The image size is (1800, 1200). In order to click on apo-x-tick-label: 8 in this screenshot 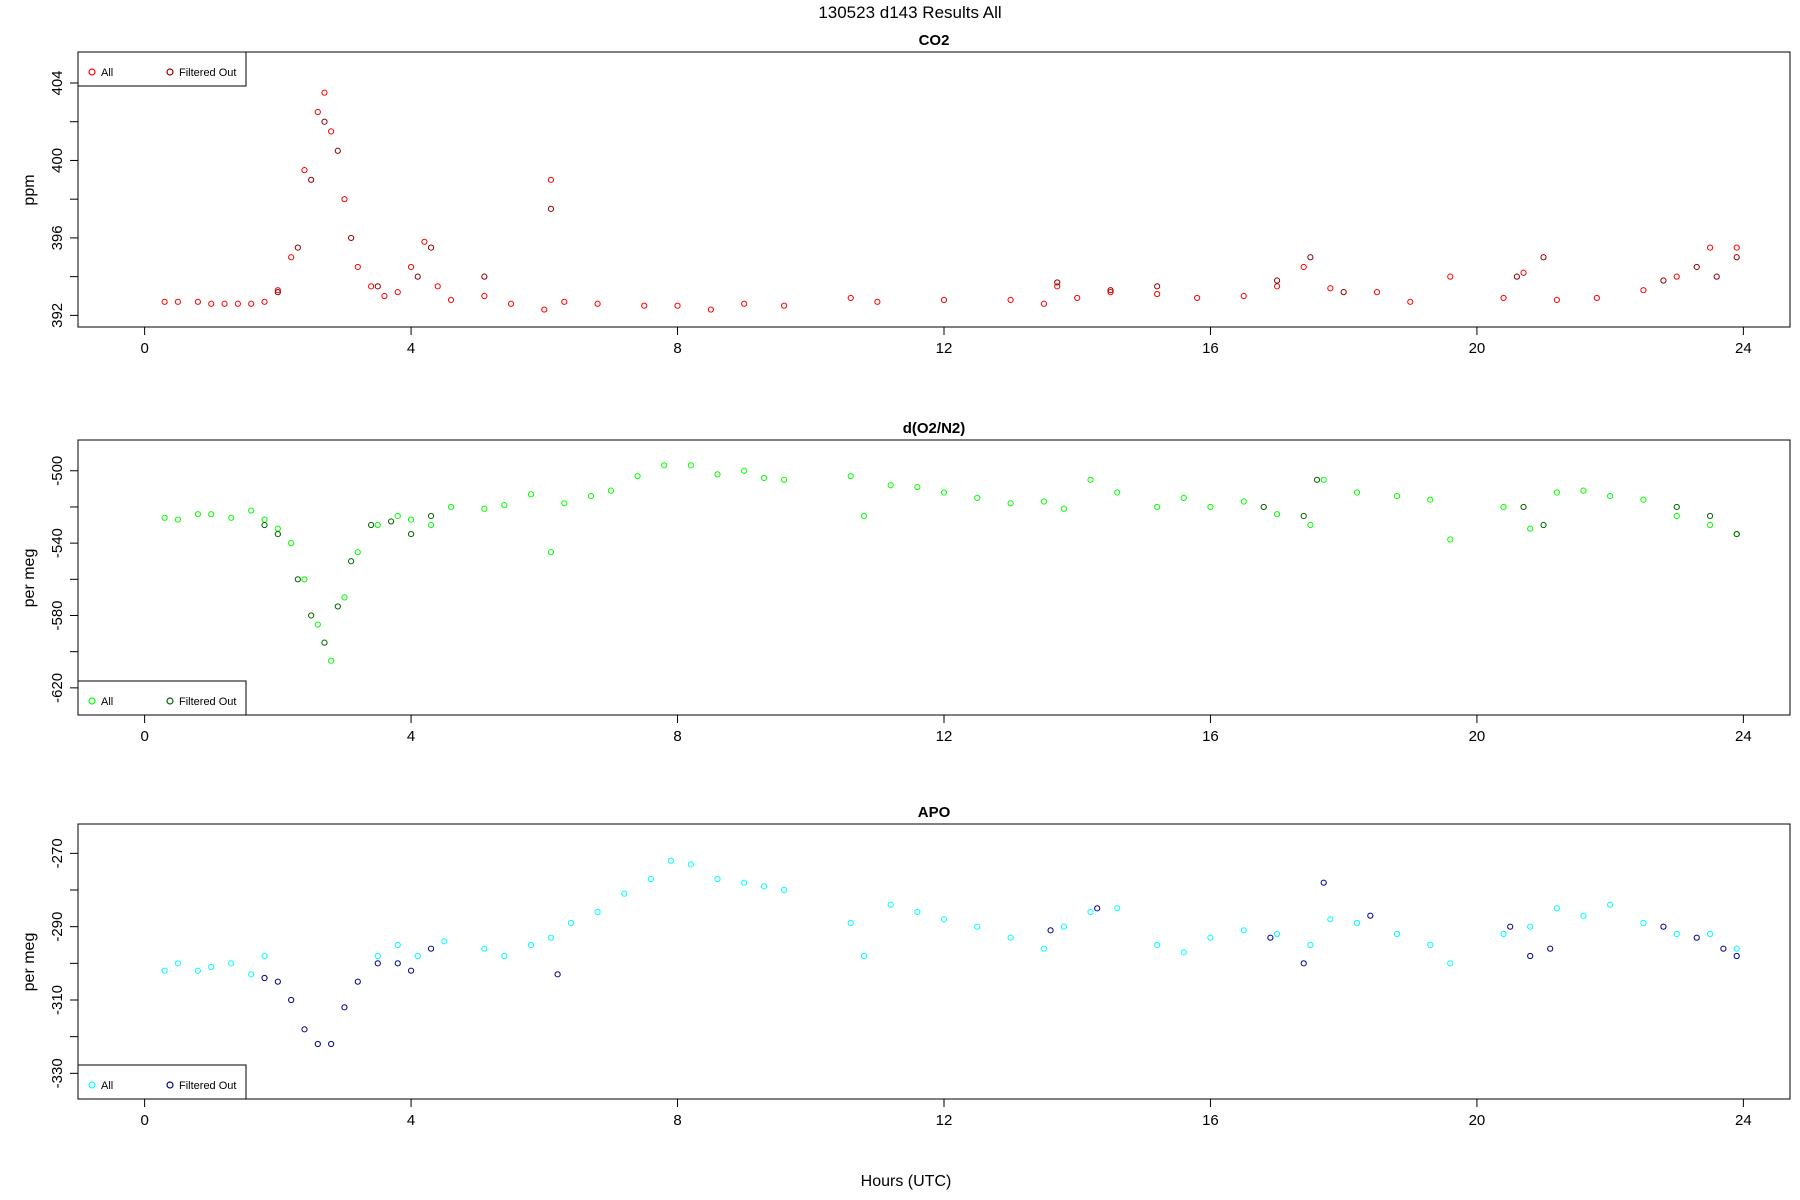, I will do `click(677, 1120)`.